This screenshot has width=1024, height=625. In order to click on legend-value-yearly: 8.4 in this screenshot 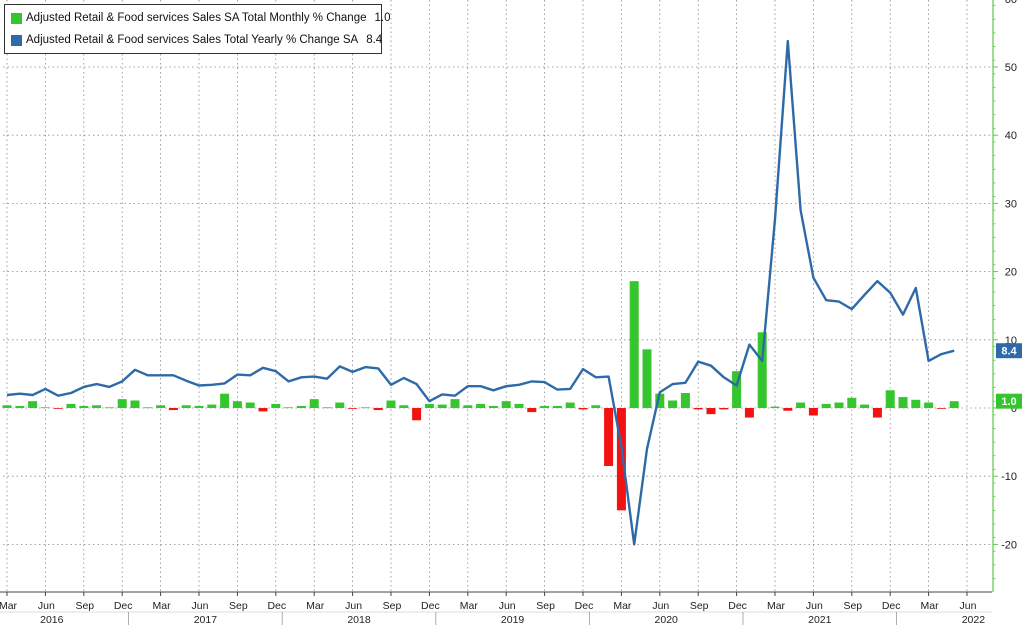, I will do `click(374, 40)`.